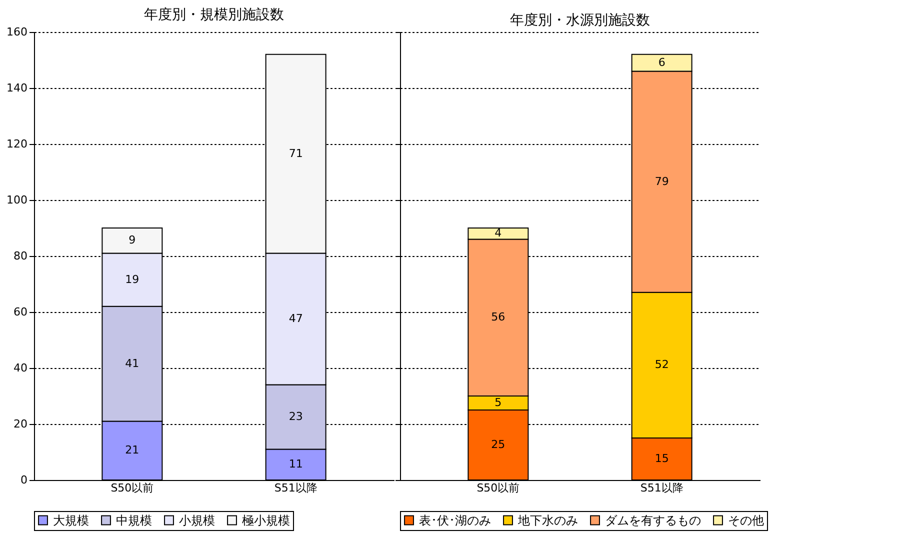  Describe the element at coordinates (661, 458) in the screenshot. I see `data-label: 15` at that location.